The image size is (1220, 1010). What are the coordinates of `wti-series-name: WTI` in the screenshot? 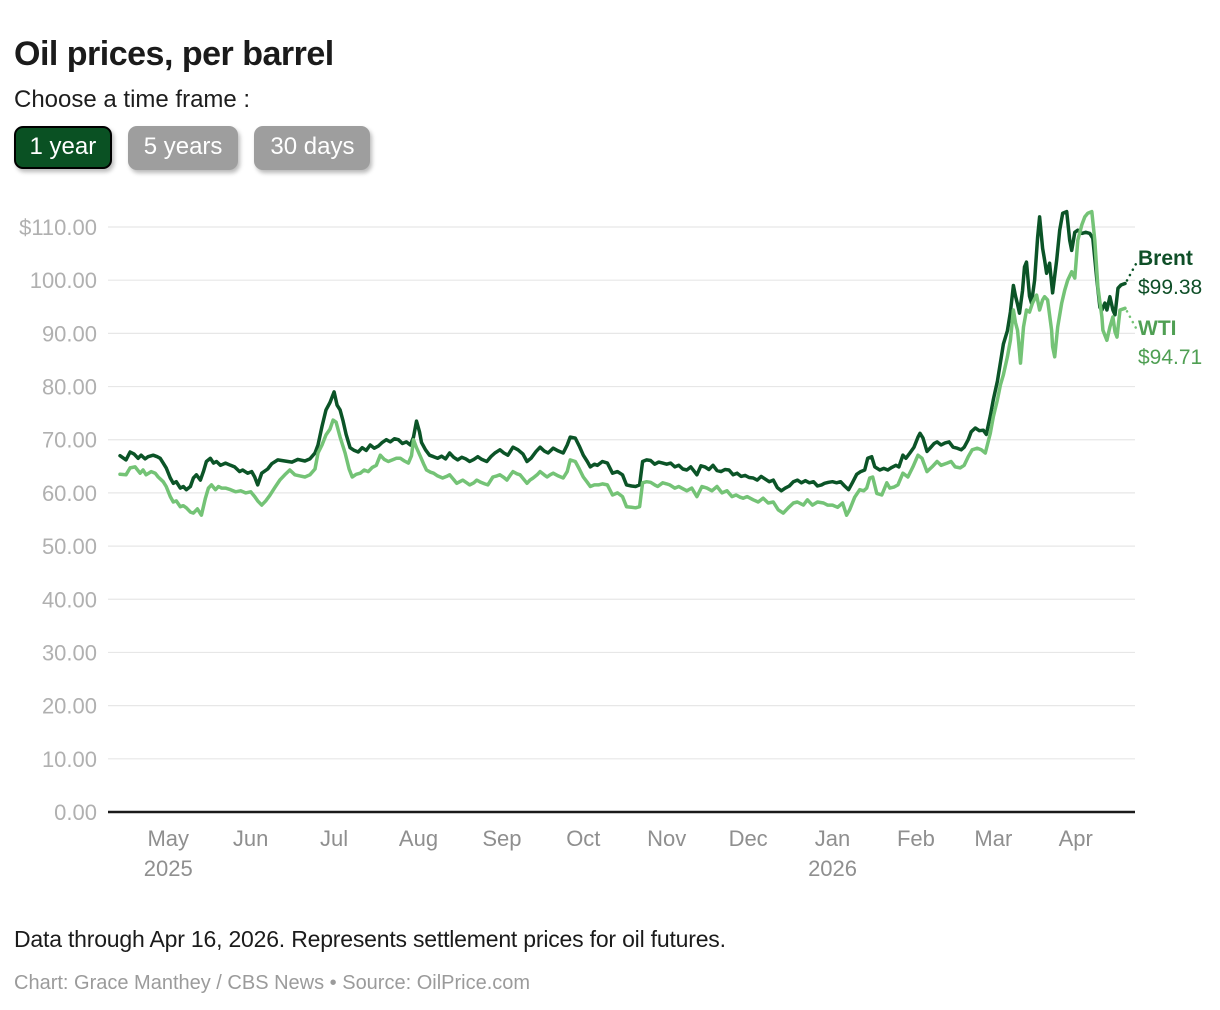 It's located at (1157, 328).